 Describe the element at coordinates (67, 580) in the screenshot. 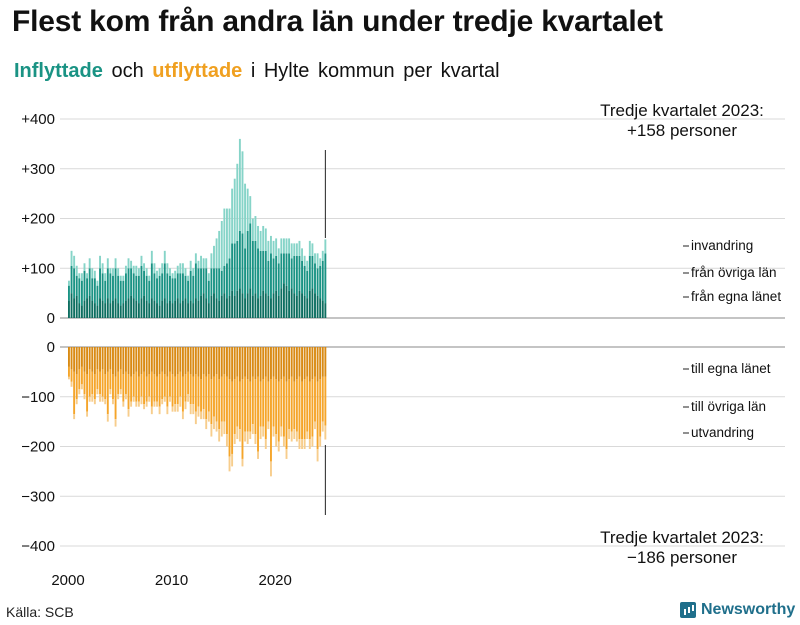

I see `x-tick-label: 2000` at that location.